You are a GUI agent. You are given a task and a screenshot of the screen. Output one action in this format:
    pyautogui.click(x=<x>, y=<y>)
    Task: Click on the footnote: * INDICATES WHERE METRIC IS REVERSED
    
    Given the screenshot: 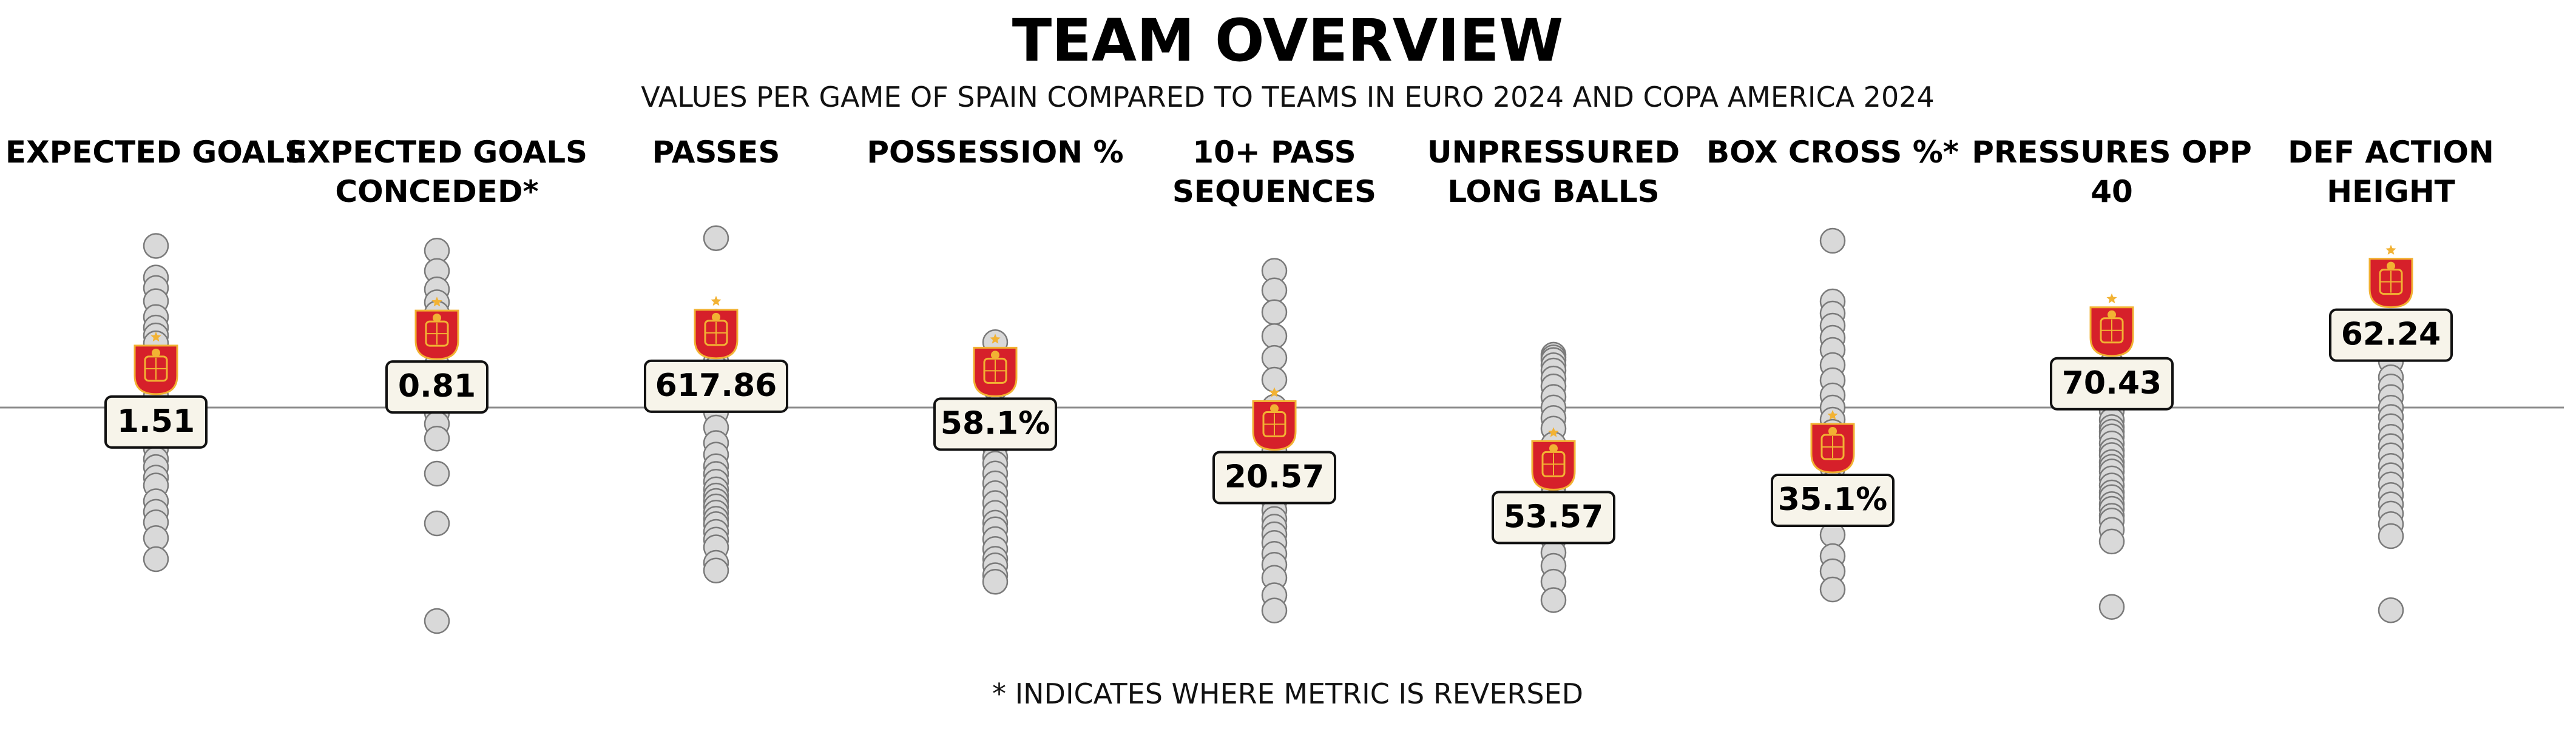 What is the action you would take?
    pyautogui.click(x=1287, y=693)
    